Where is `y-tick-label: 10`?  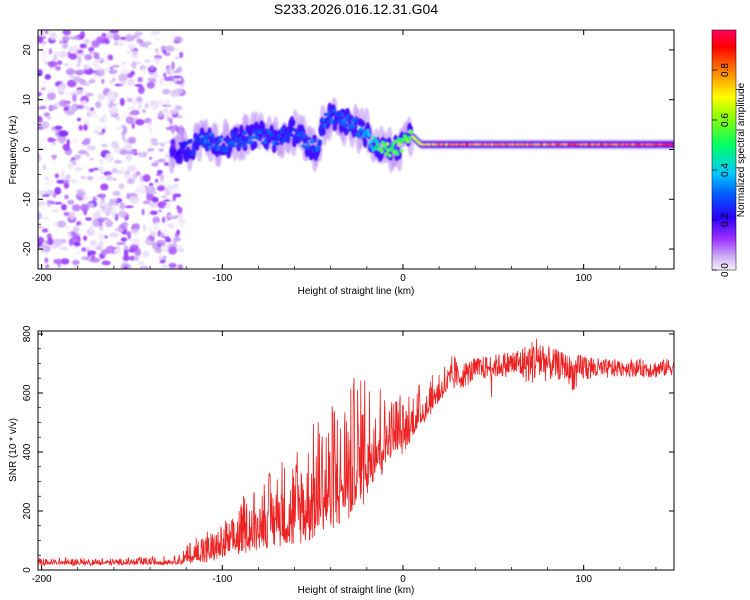 y-tick-label: 10 is located at coordinates (27, 100).